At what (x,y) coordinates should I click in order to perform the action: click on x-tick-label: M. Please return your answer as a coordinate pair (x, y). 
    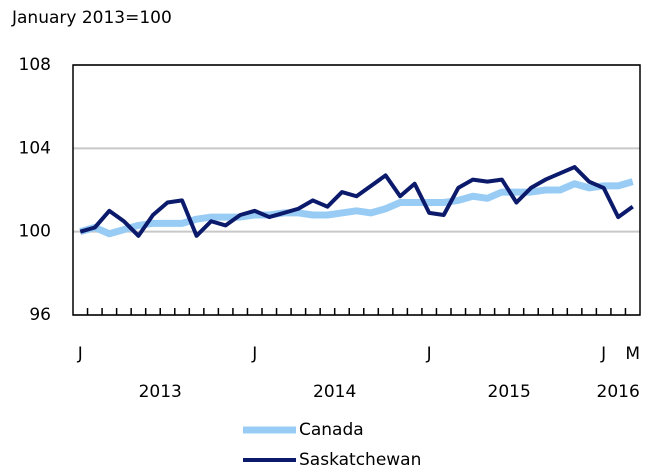
    Looking at the image, I should click on (632, 354).